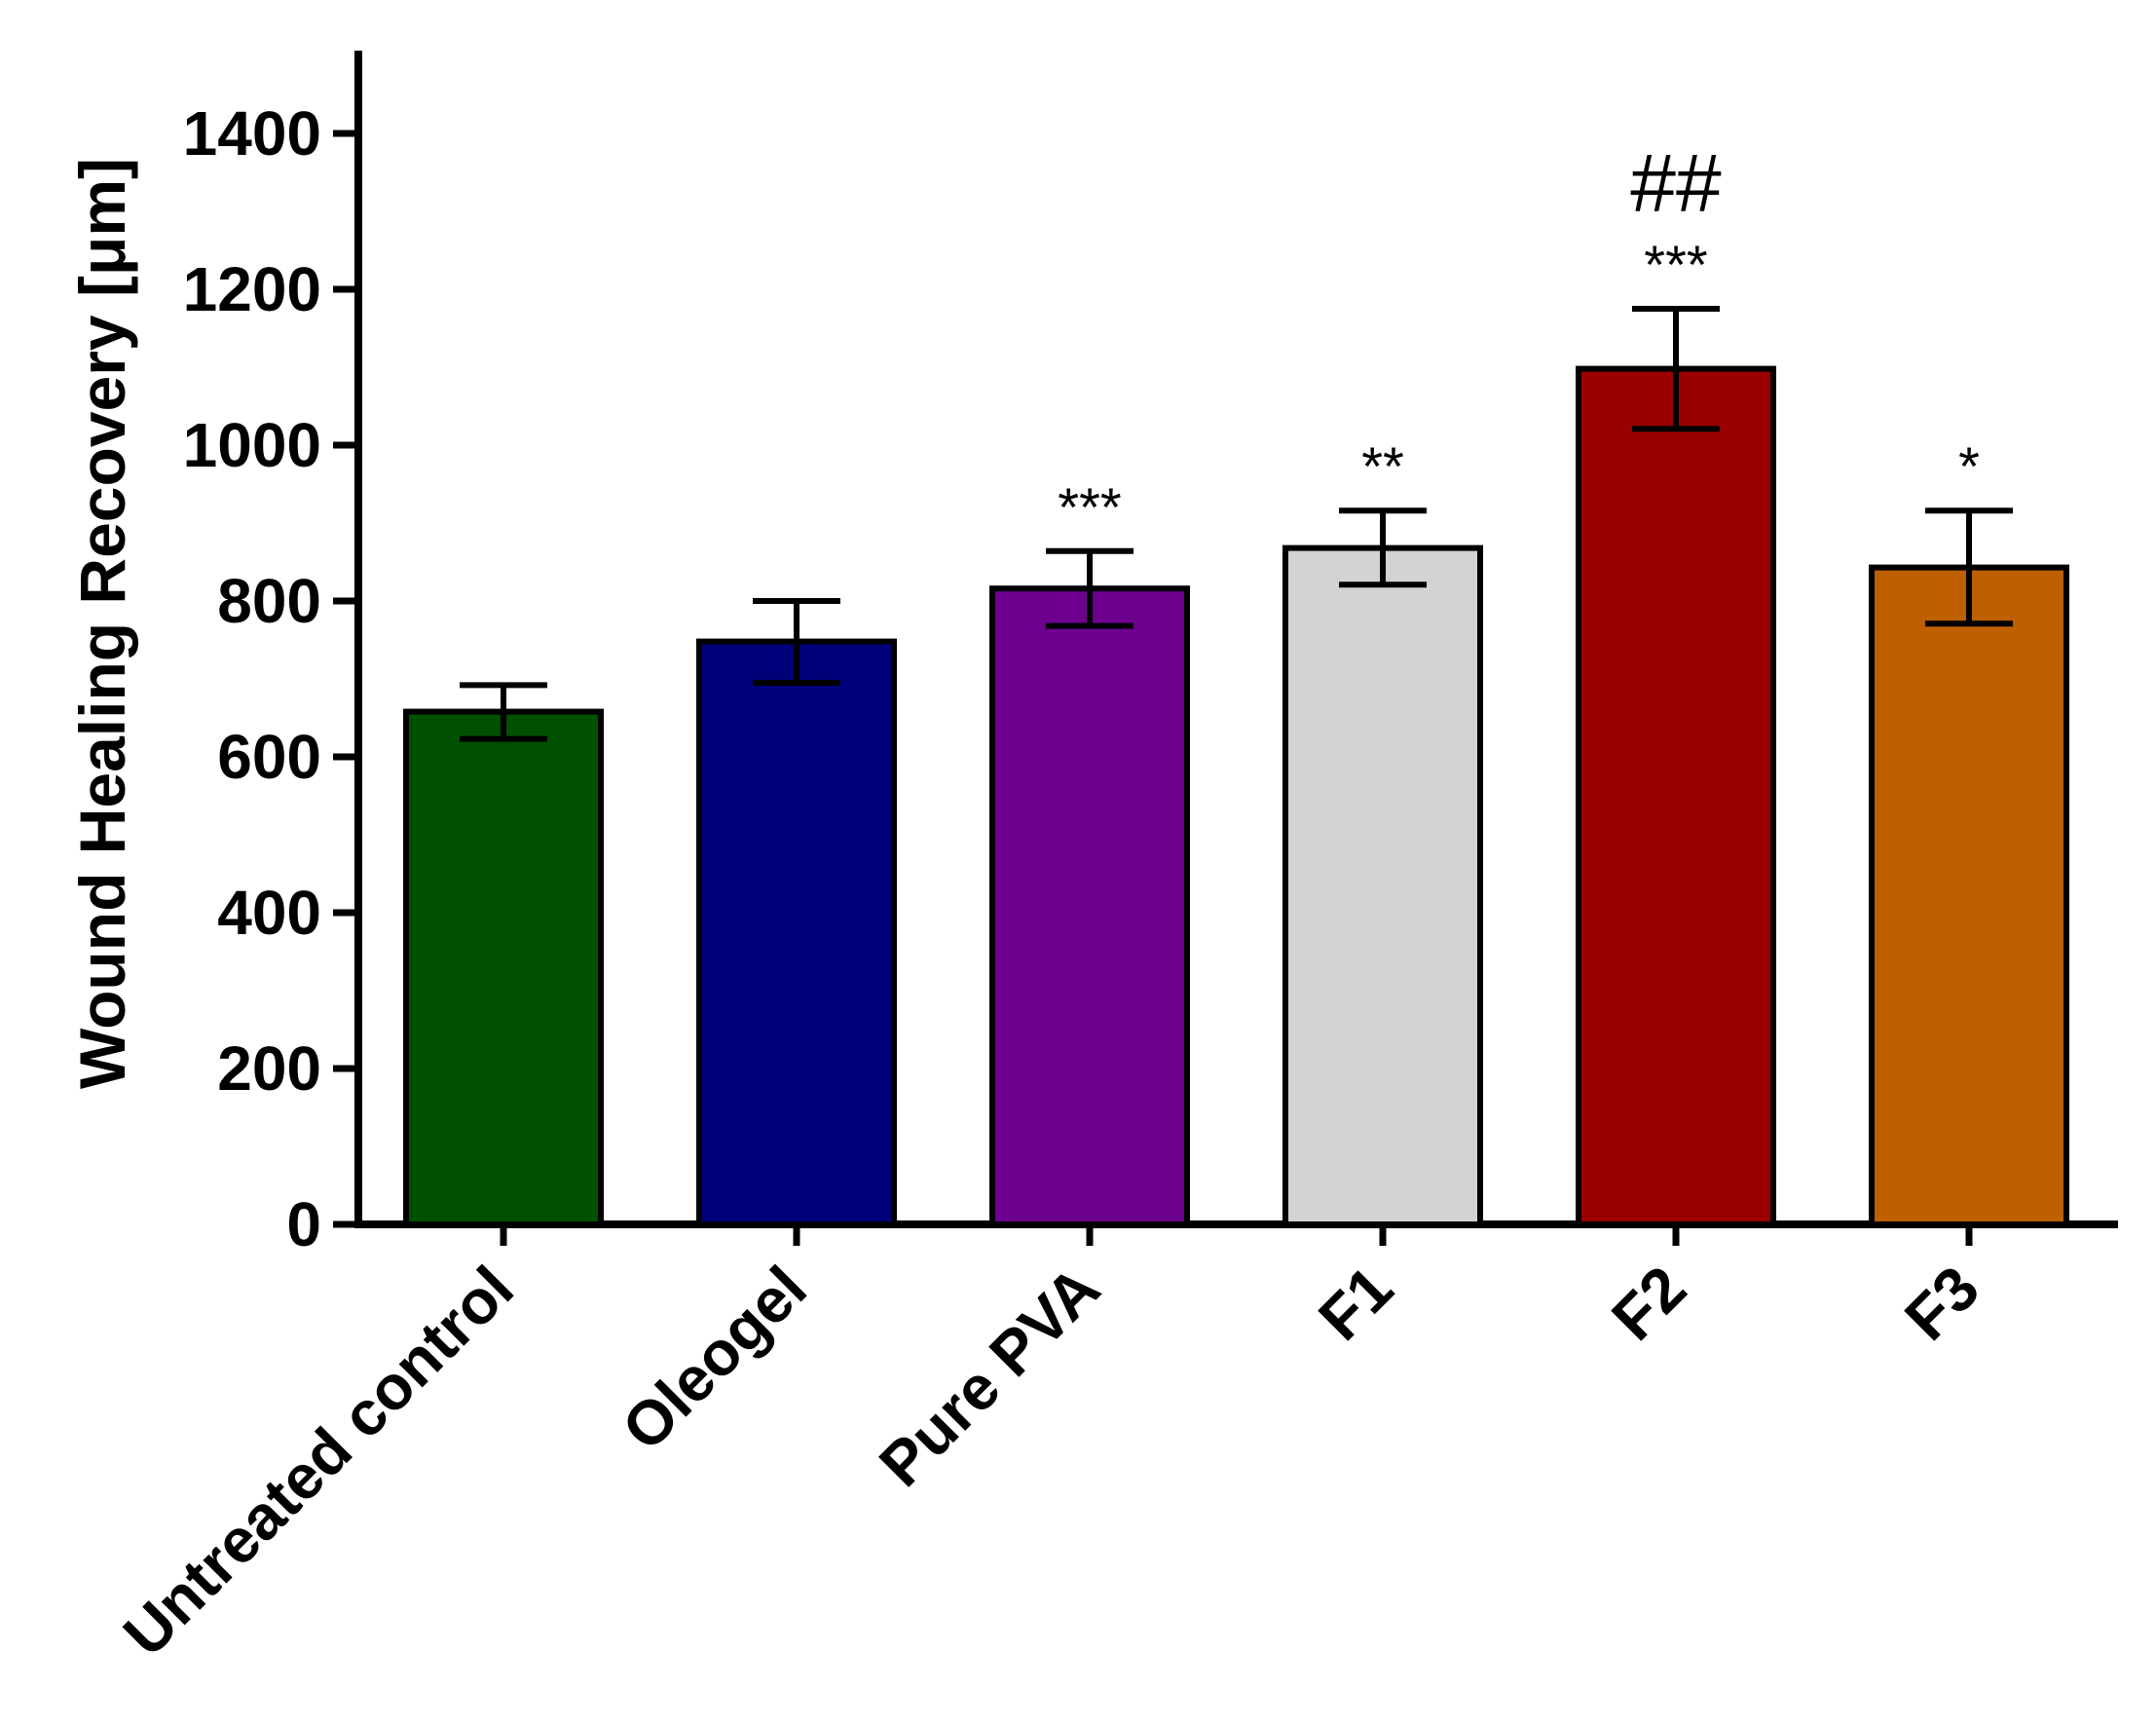  I want to click on significance-hash-label: ##, so click(1676, 183).